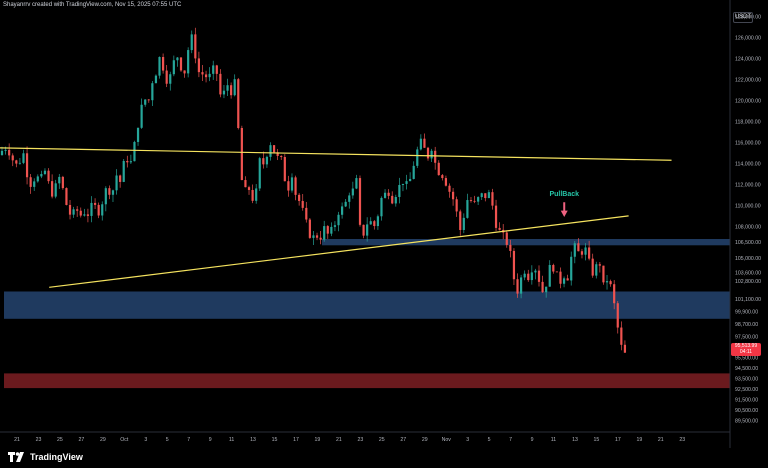  I want to click on y-tick-label: 110,000.00, so click(748, 206).